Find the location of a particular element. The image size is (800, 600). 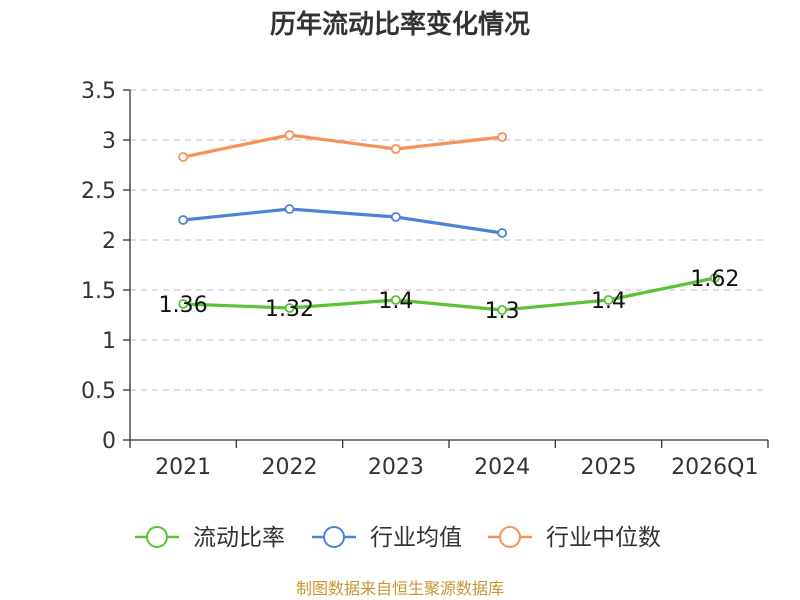

legend: 流动比率 行业均值 行业中位数 is located at coordinates (398, 538).